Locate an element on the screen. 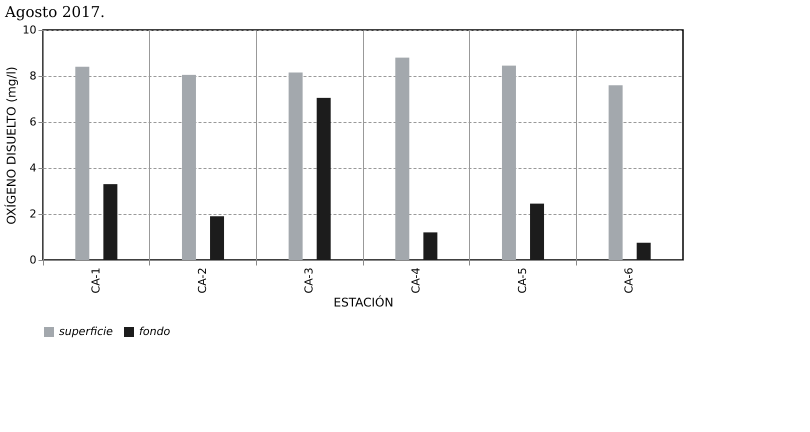 The height and width of the screenshot is (432, 810). x-tick-label: CA-4 is located at coordinates (415, 281).